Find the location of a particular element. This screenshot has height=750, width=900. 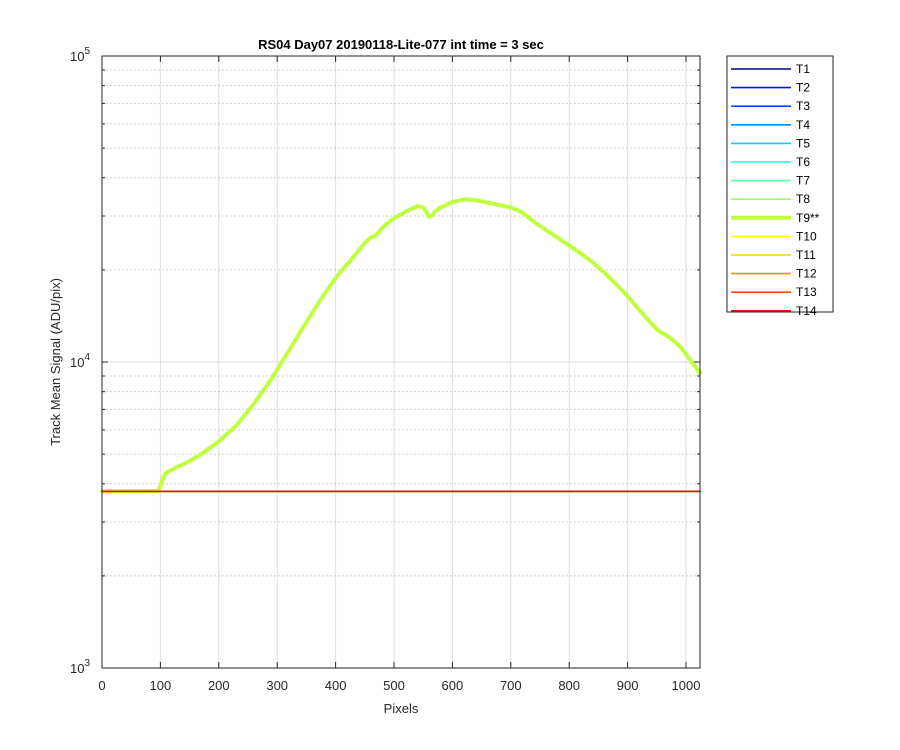

legend-item: T14 is located at coordinates (774, 311).